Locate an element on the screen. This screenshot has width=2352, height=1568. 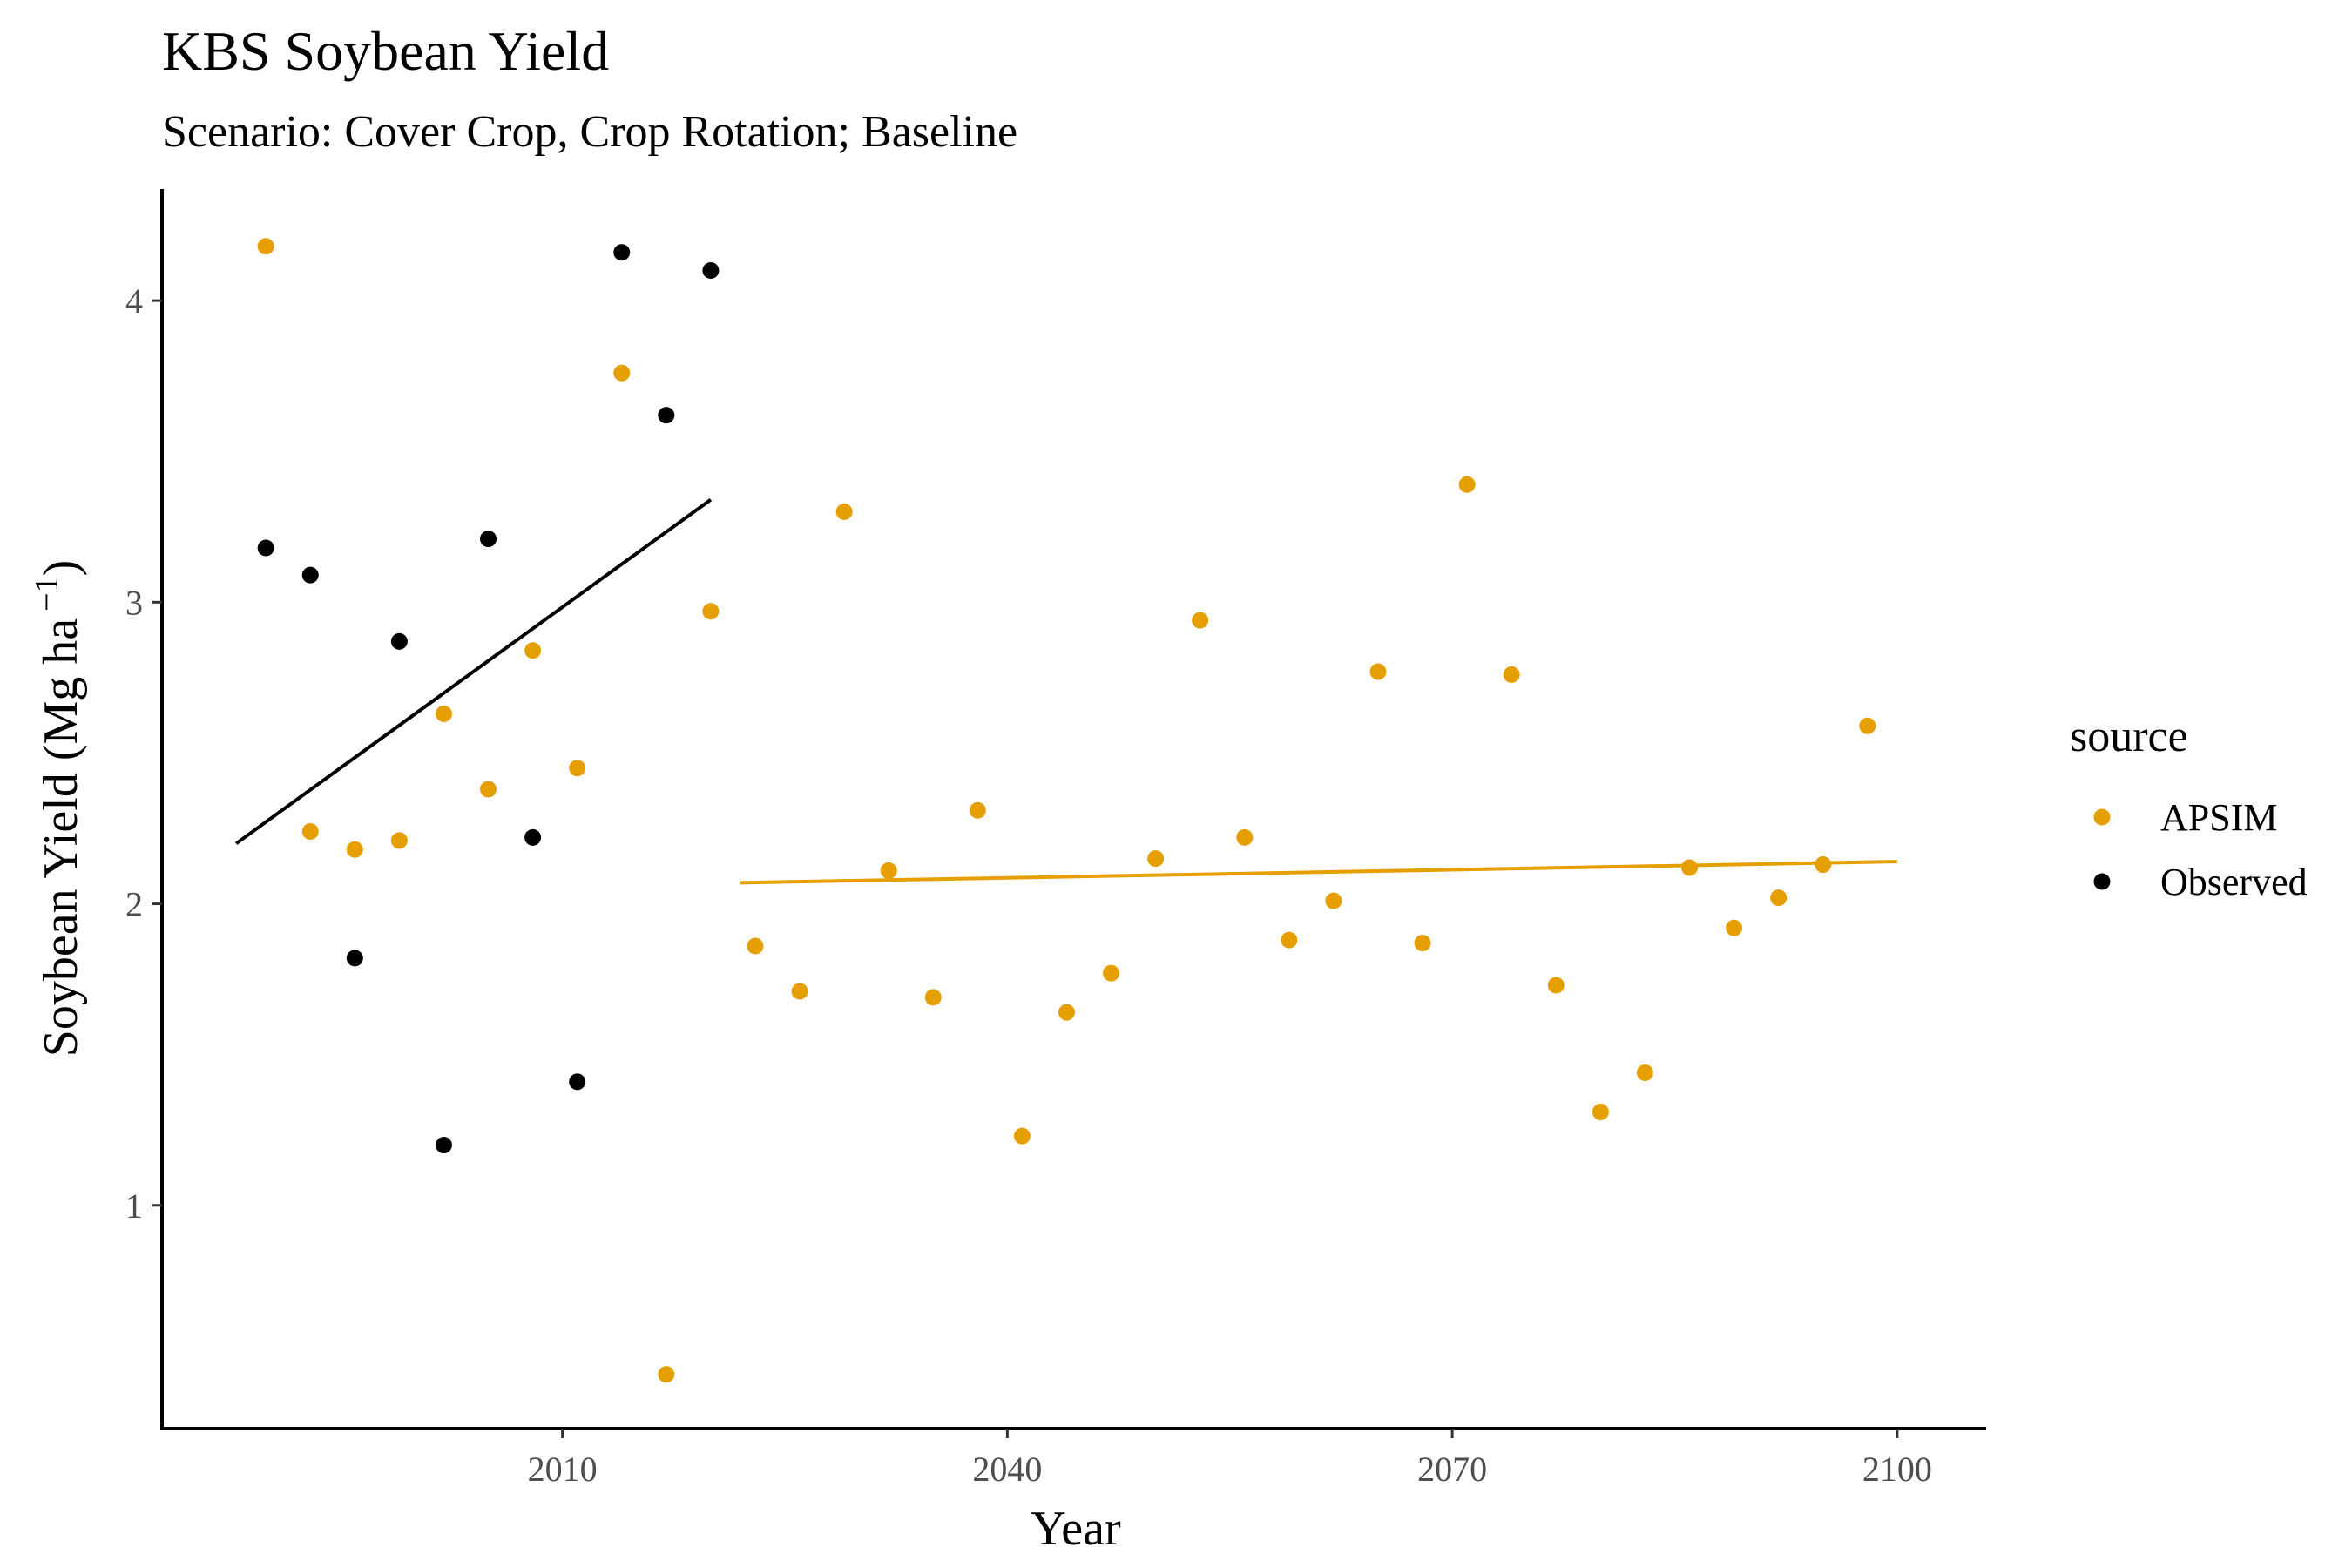
y-tick-label: 2 is located at coordinates (134, 905).